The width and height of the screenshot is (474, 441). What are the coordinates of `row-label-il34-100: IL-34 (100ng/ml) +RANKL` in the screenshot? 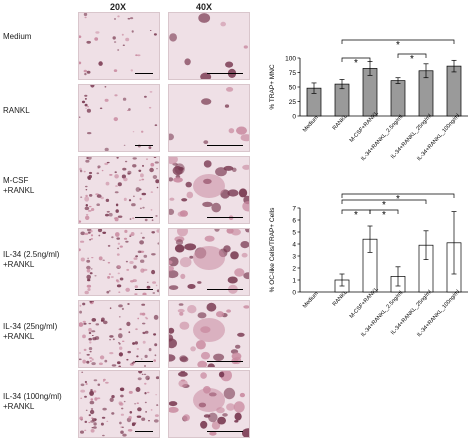 It's located at (32, 401).